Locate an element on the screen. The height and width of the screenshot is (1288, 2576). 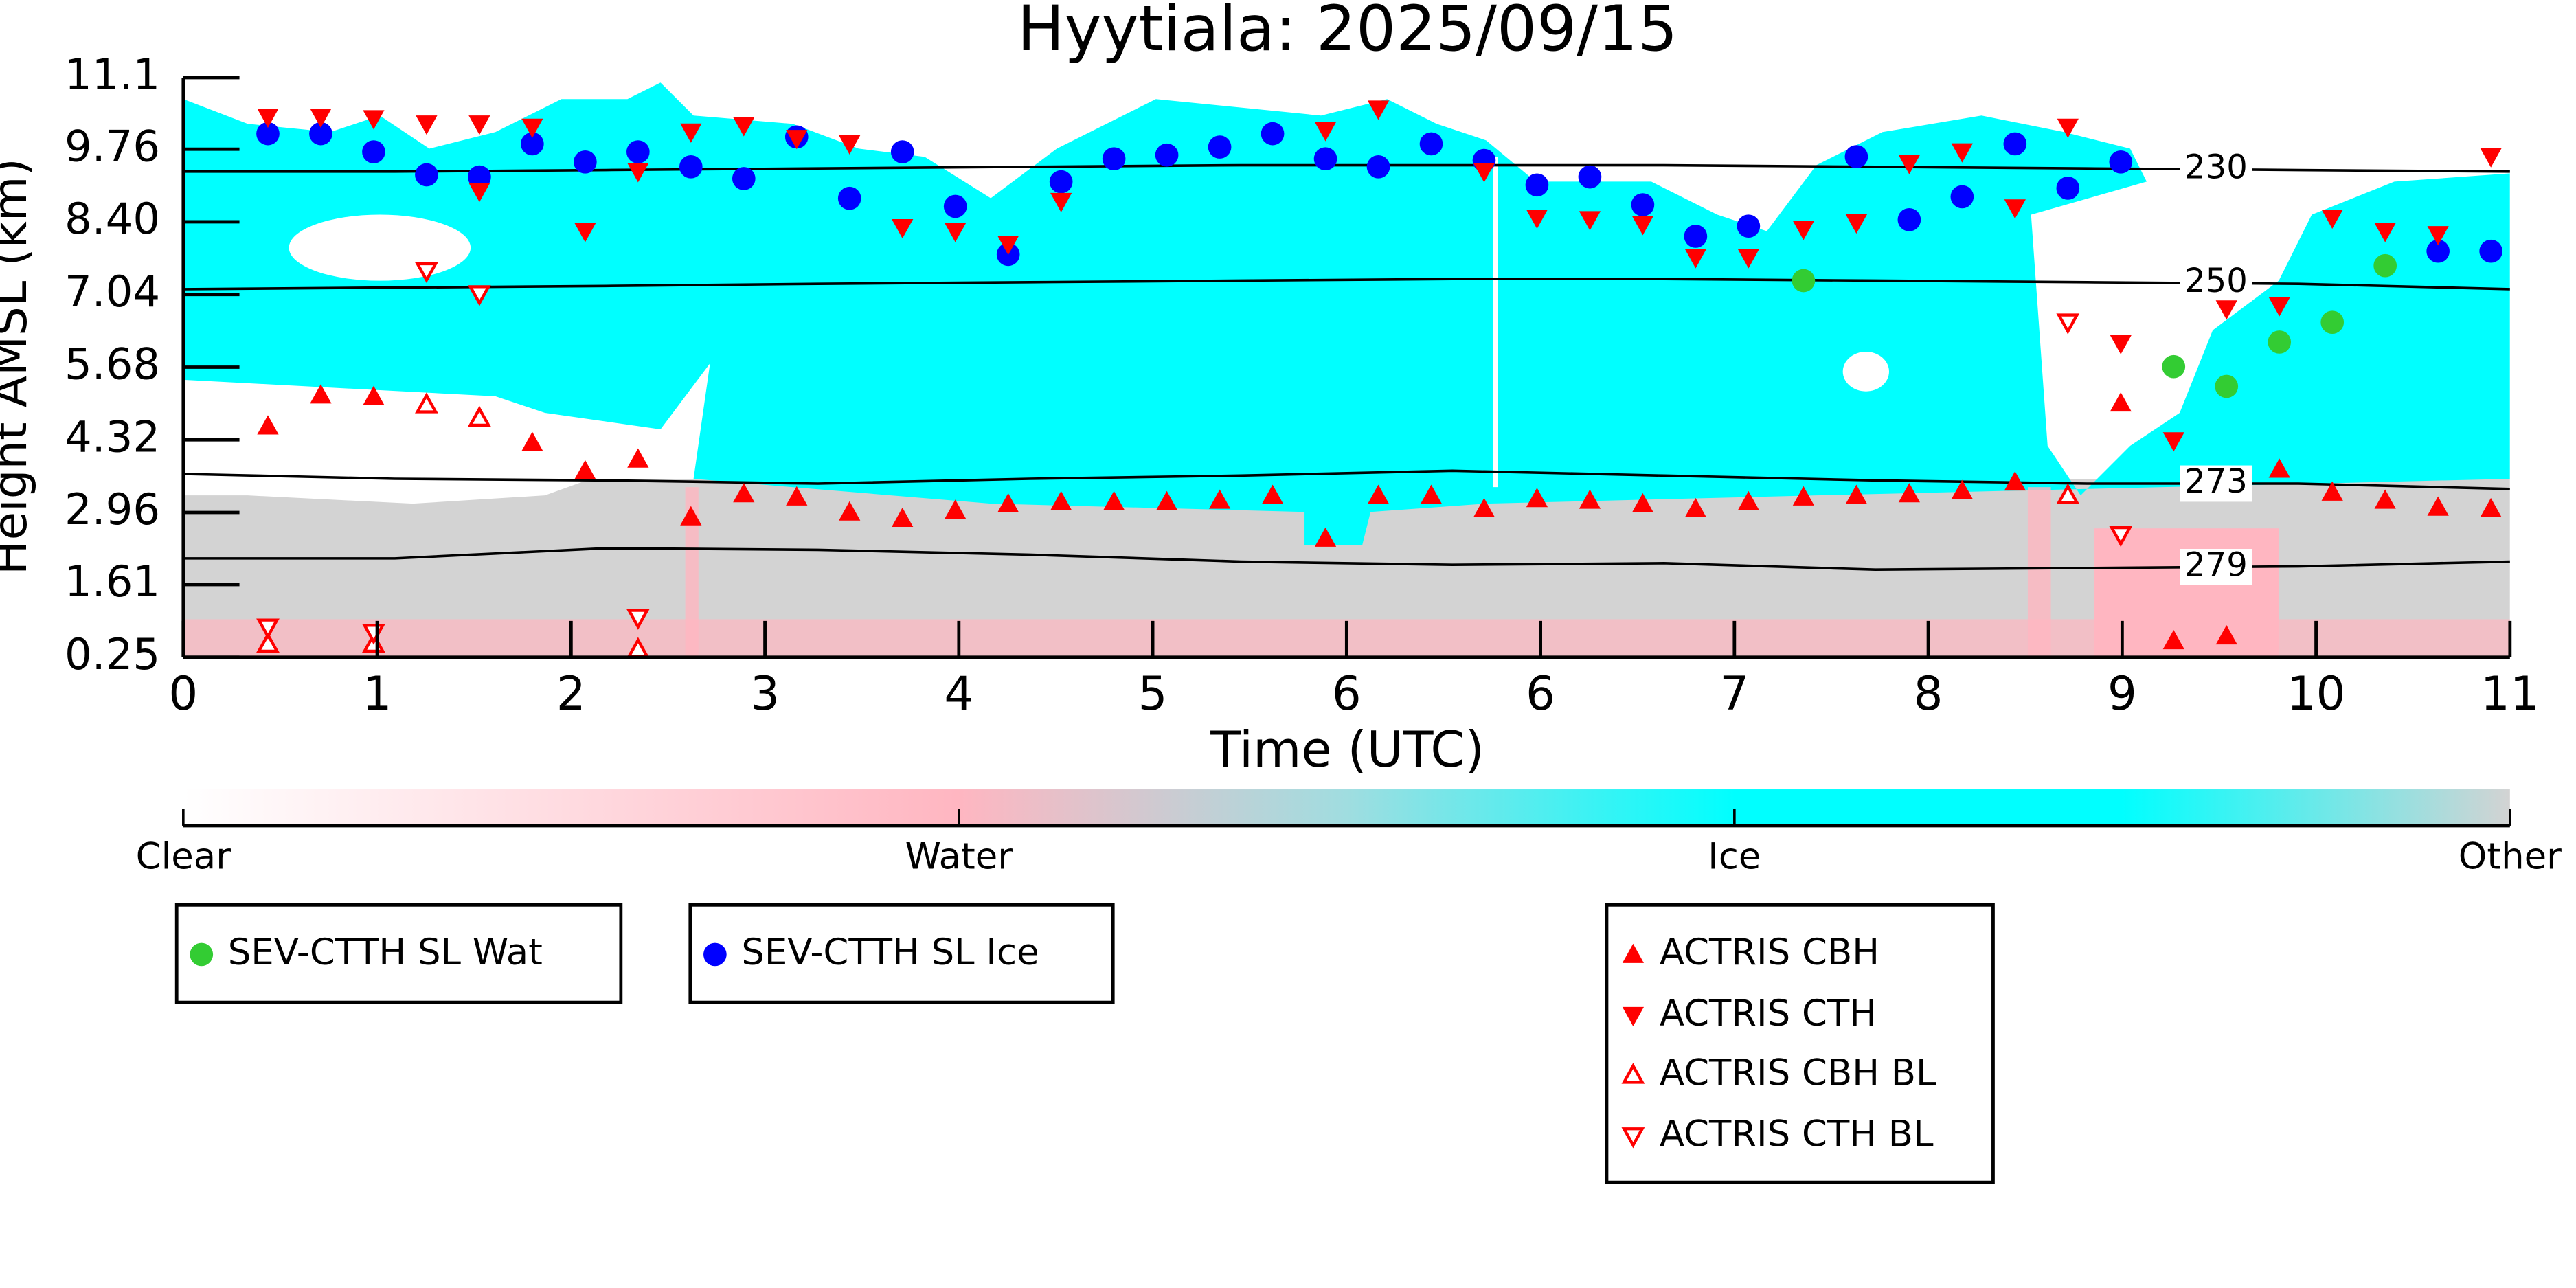
y-tick-label: 9.76 is located at coordinates (112, 146).